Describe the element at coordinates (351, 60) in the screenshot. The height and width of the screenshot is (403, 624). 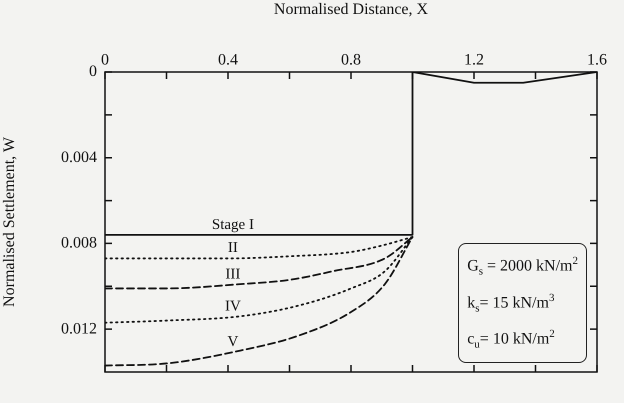
I see `x-tick-label: 0.8` at that location.